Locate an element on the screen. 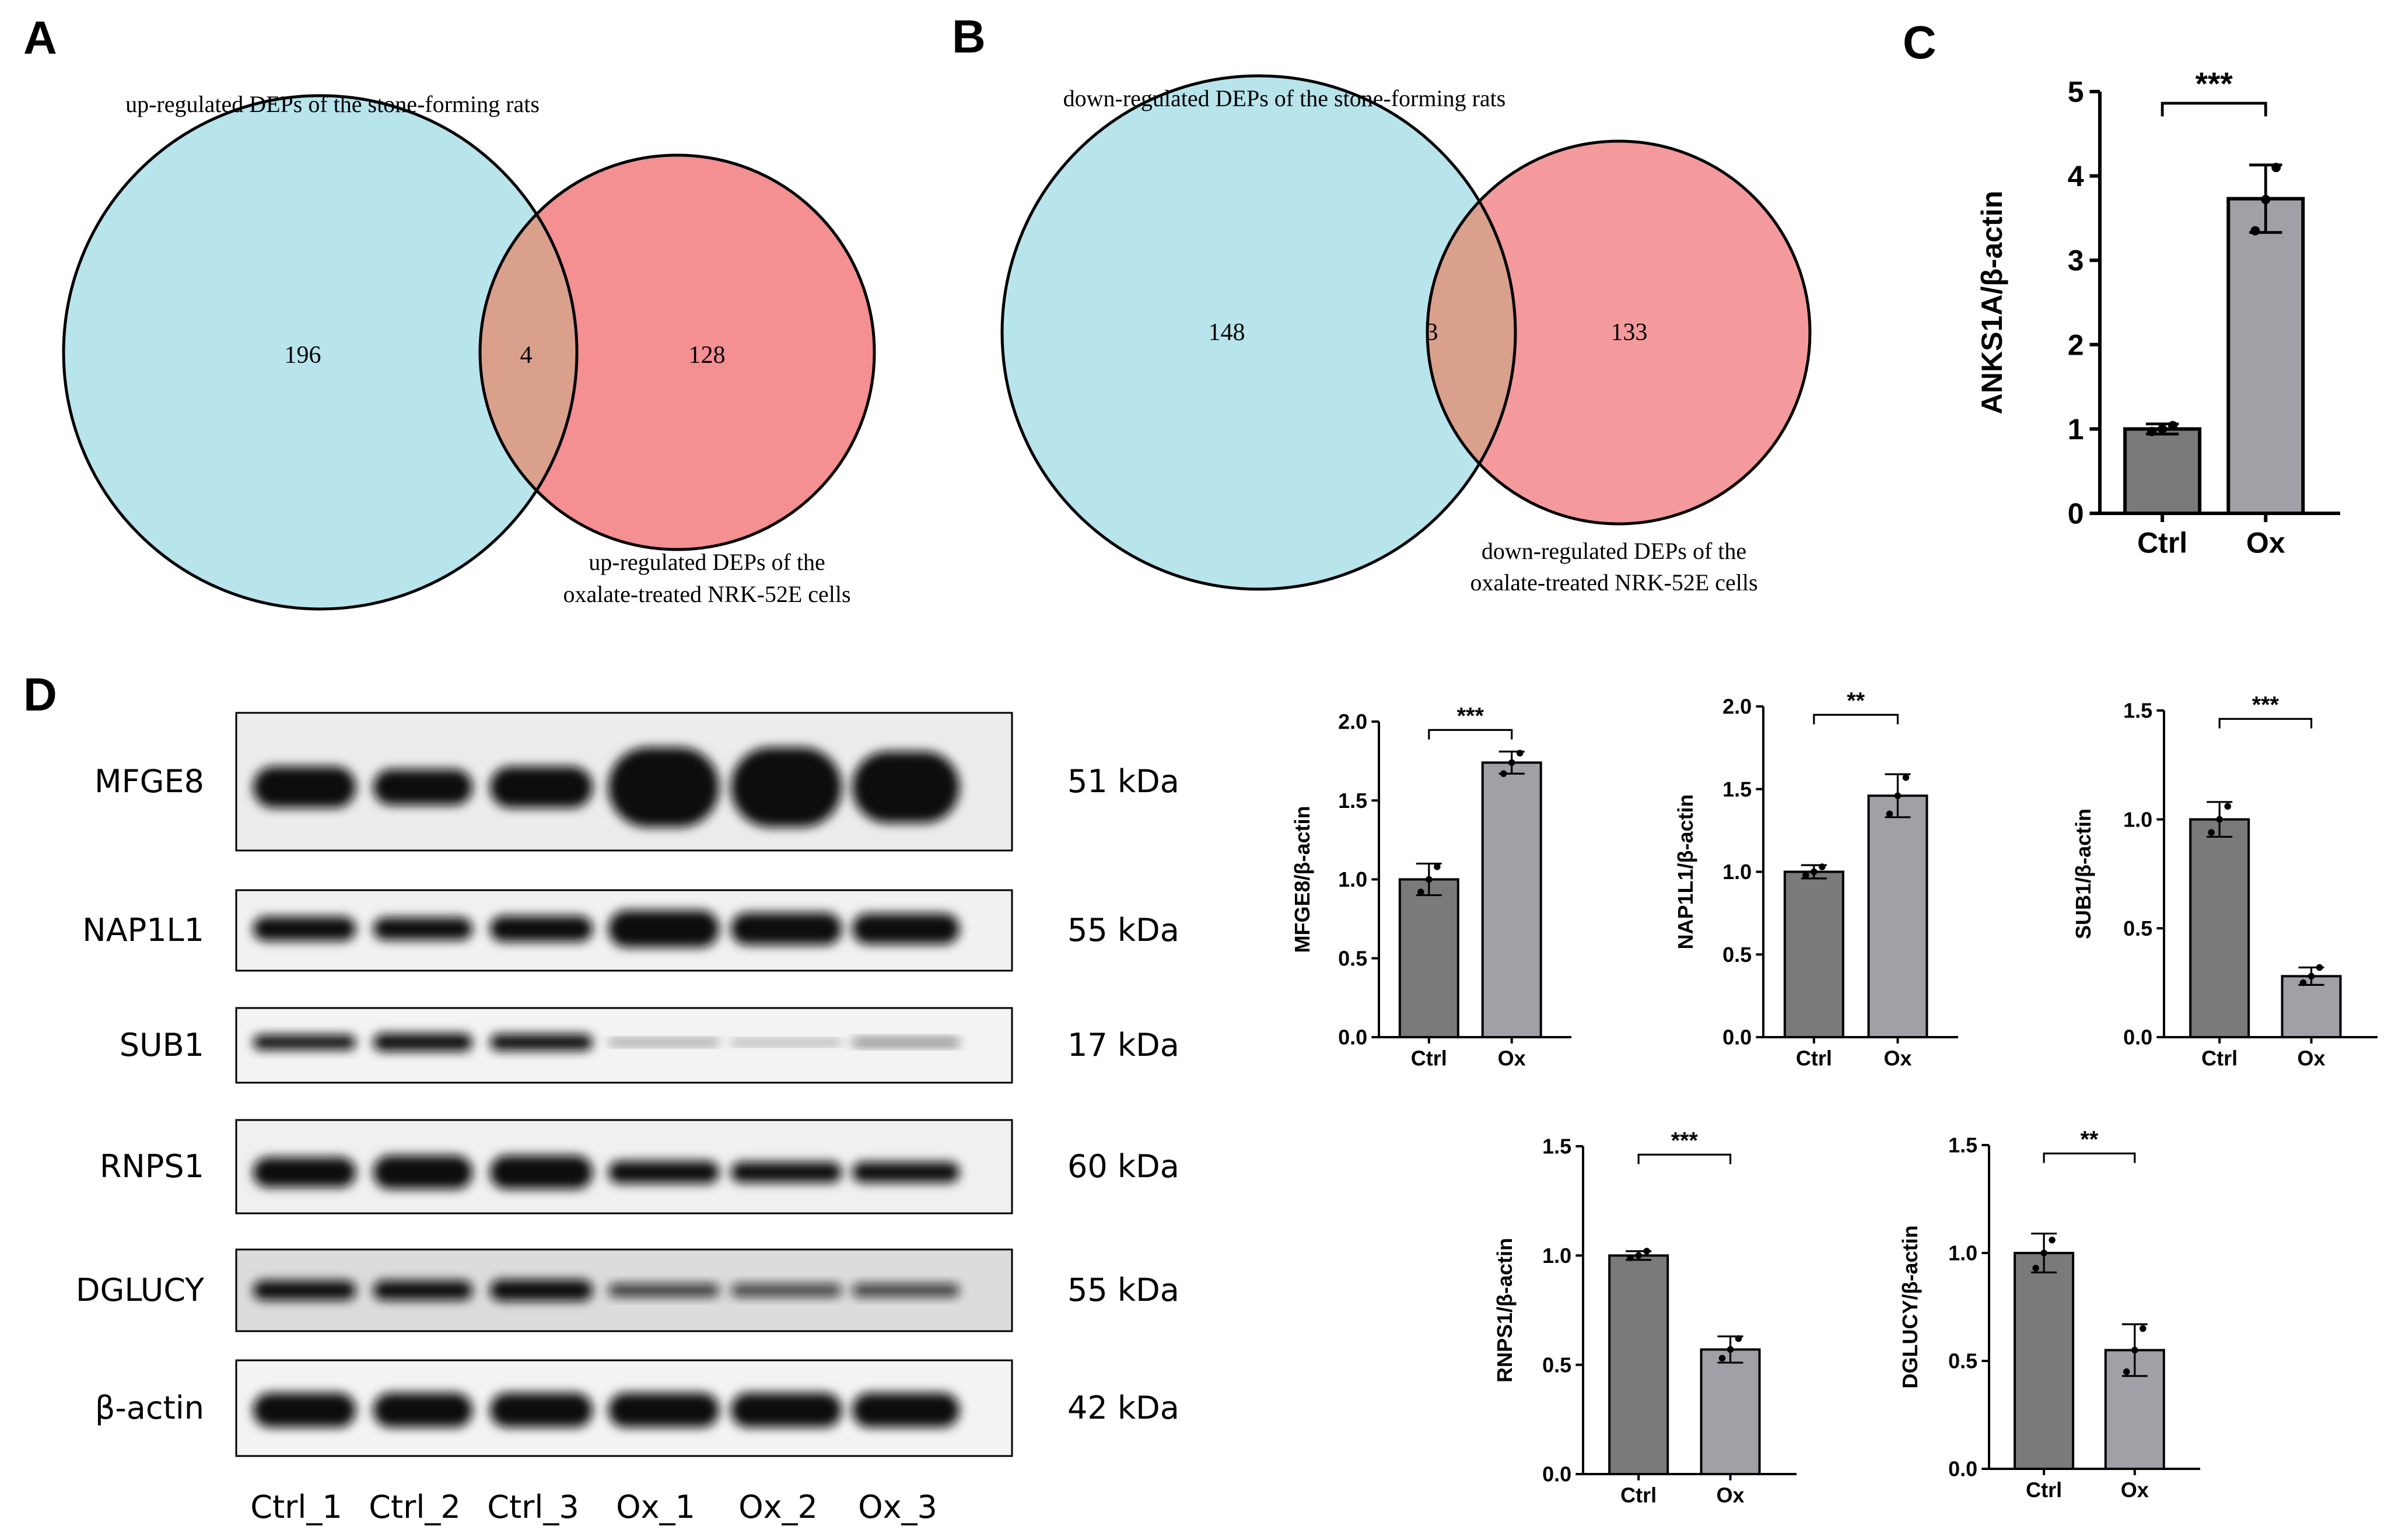 This screenshot has width=2388, height=1540. y-axis-label: MFGE8/β-actin is located at coordinates (1302, 879).